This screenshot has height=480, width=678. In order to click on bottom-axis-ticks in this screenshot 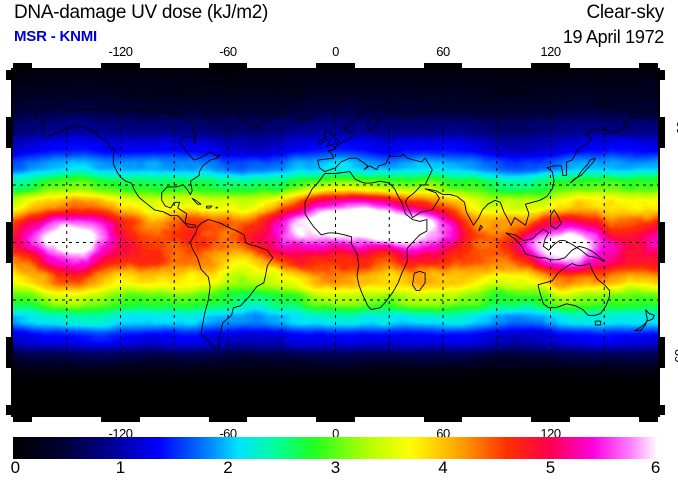, I will do `click(335, 419)`.